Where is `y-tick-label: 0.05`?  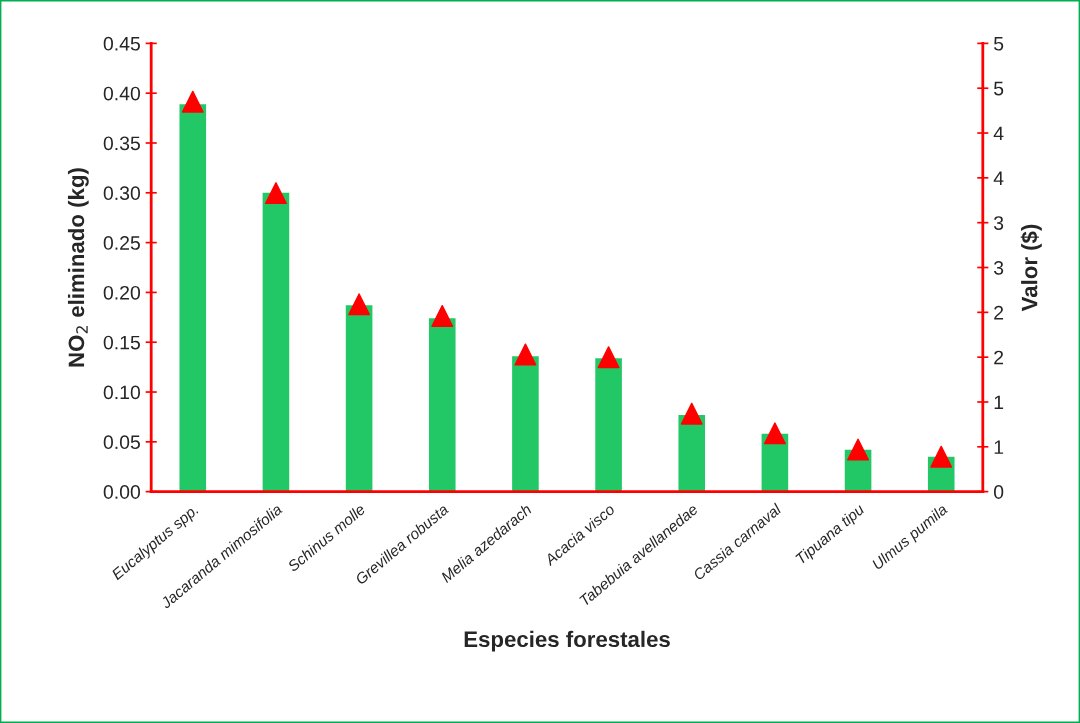
y-tick-label: 0.05 is located at coordinates (121, 442).